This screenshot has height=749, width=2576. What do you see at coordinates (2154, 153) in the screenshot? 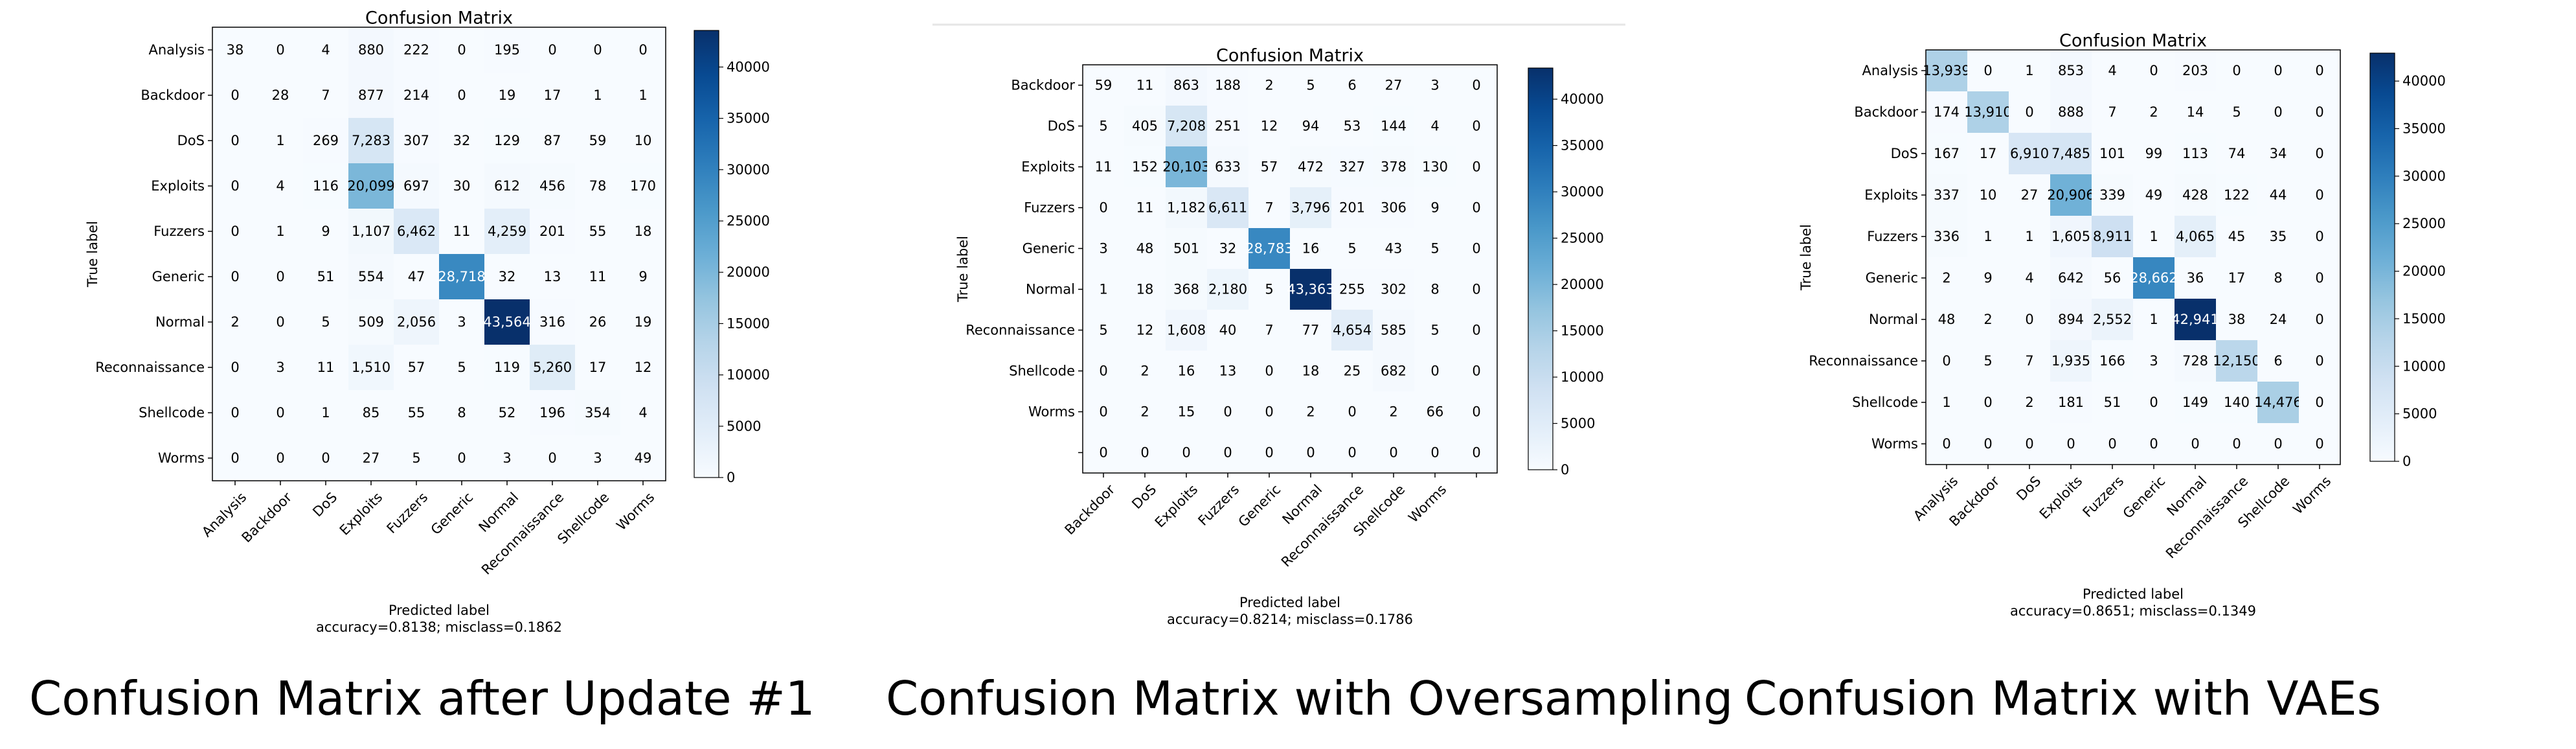
I see `cell-value: 99` at bounding box center [2154, 153].